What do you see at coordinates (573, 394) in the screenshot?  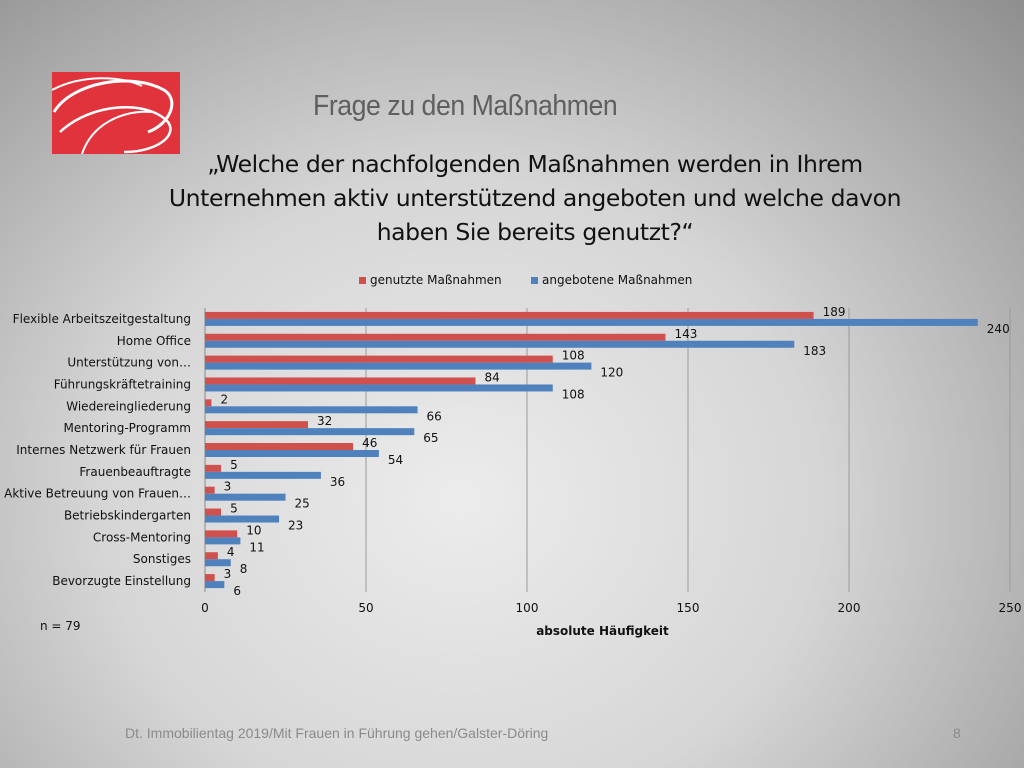 I see `data-label-angebotene: 108` at bounding box center [573, 394].